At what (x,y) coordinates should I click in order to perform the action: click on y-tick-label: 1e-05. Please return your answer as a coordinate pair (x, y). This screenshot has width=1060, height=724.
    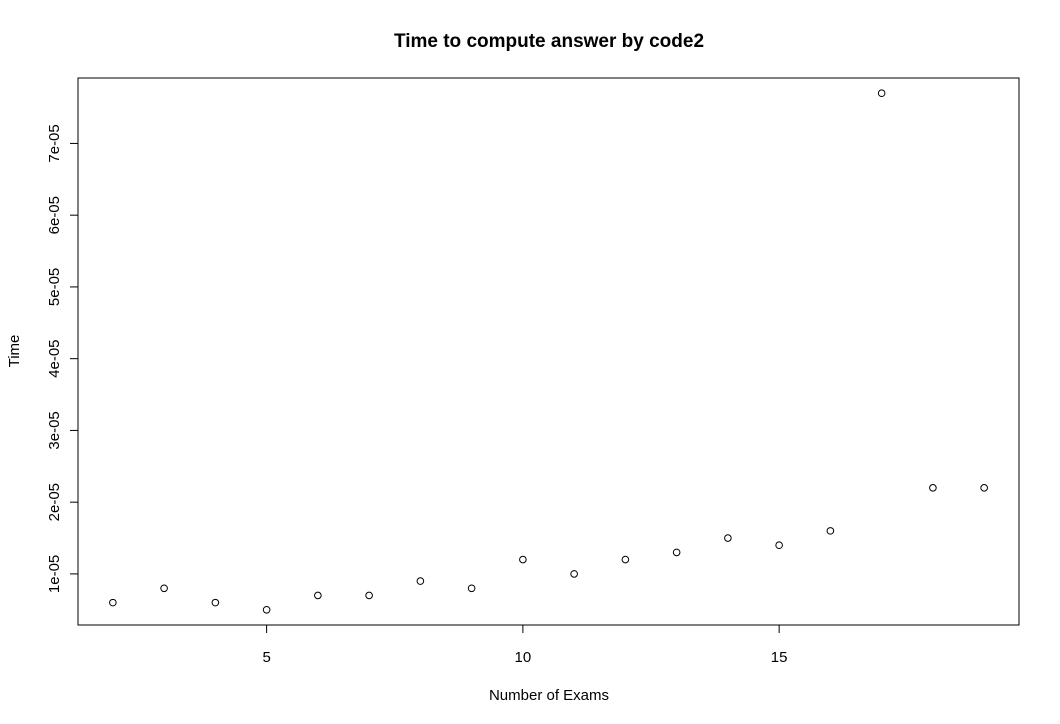
    Looking at the image, I should click on (54, 574).